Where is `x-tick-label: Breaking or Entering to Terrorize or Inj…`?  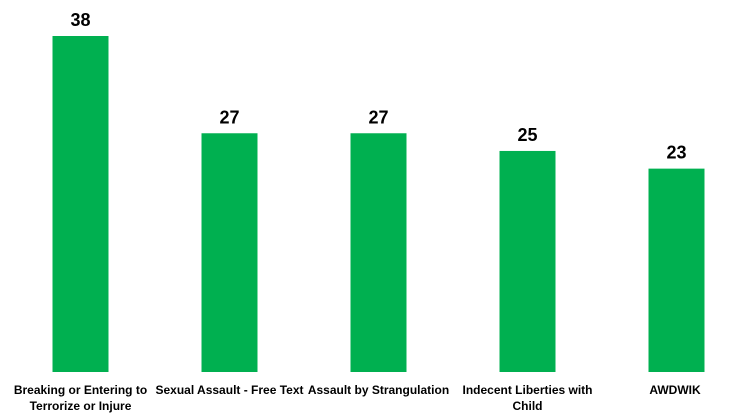 x-tick-label: Breaking or Entering to Terrorize or Inj… is located at coordinates (80, 398).